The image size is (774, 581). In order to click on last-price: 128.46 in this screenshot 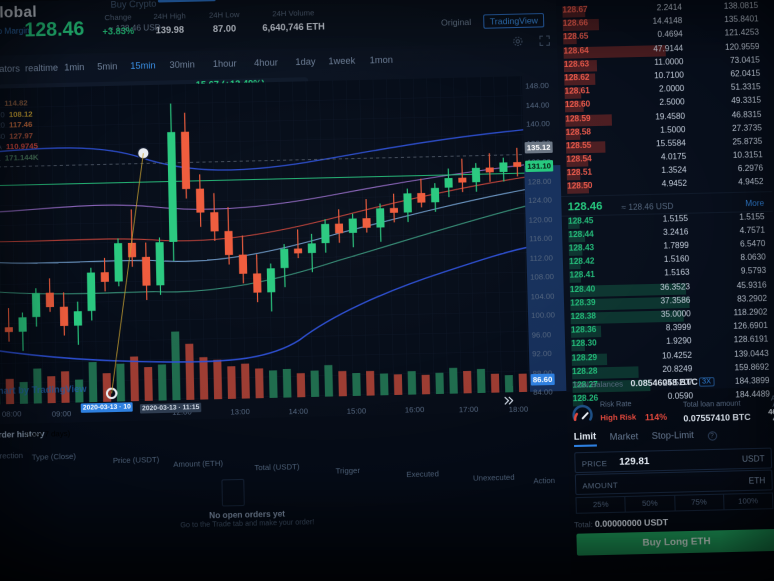, I will do `click(54, 30)`.